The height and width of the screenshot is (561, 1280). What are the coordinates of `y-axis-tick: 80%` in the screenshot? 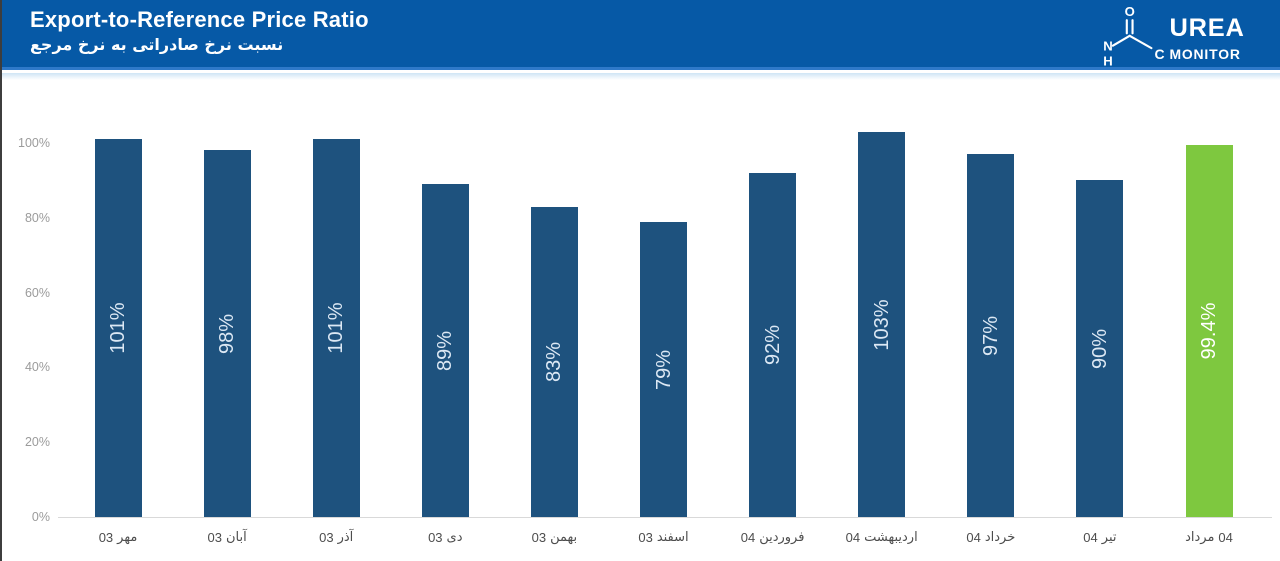 It's located at (37, 217).